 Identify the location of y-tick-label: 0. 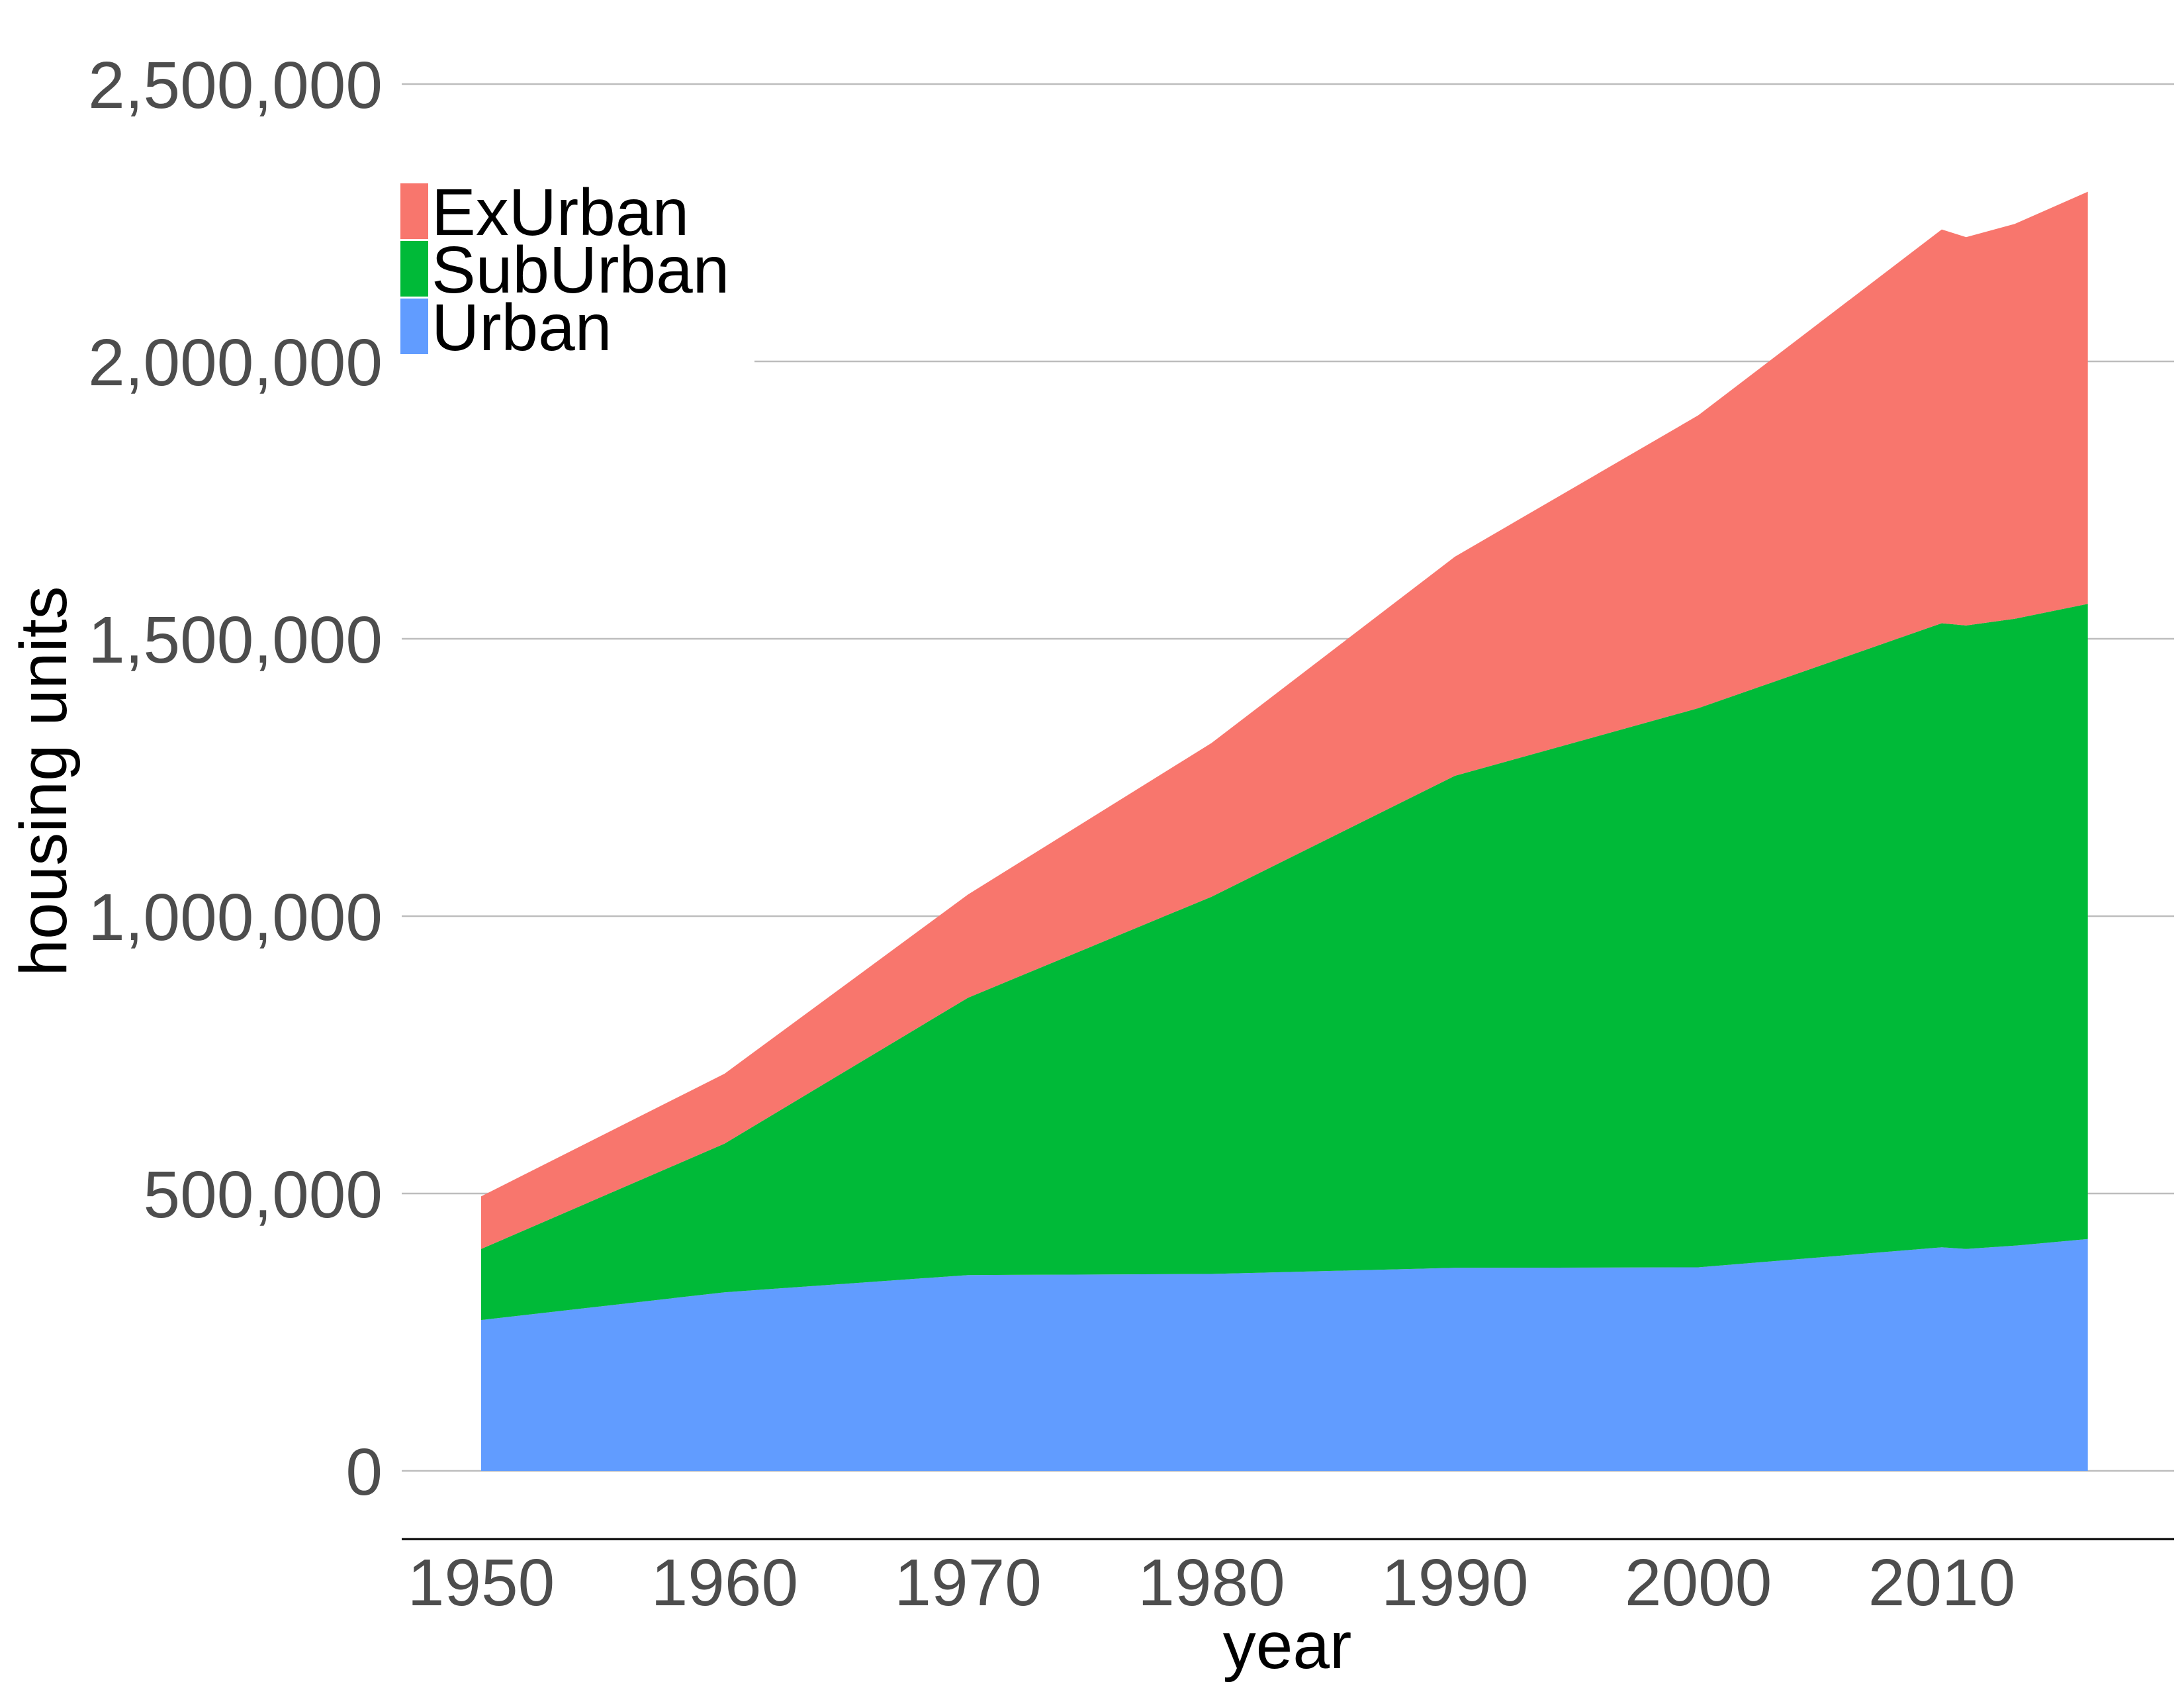
(364, 1472).